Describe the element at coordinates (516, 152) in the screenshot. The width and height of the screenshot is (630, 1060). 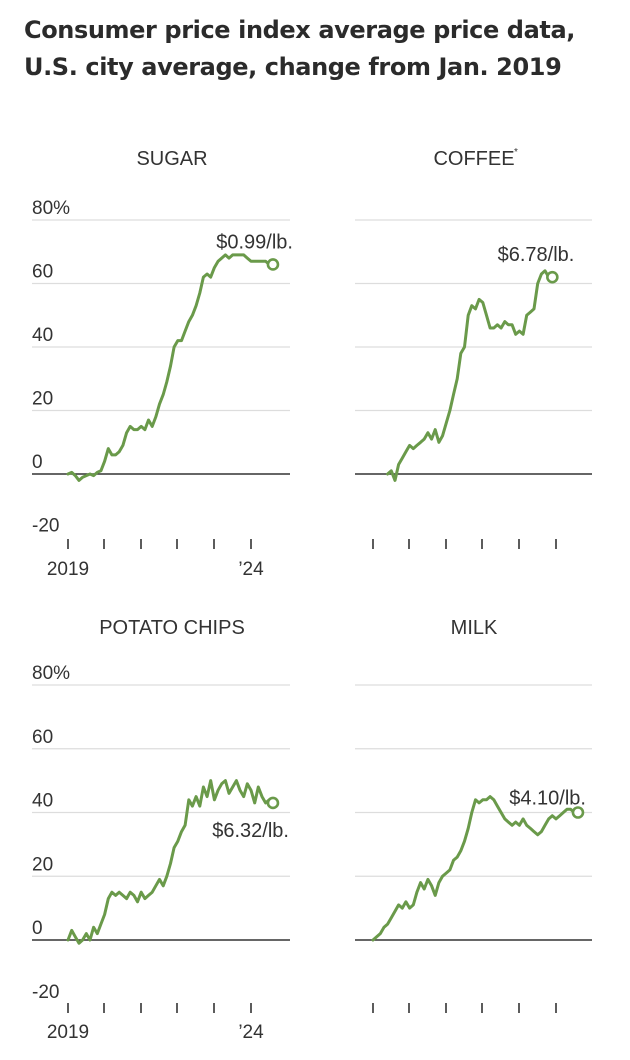
I see `footnote-marker: *` at that location.